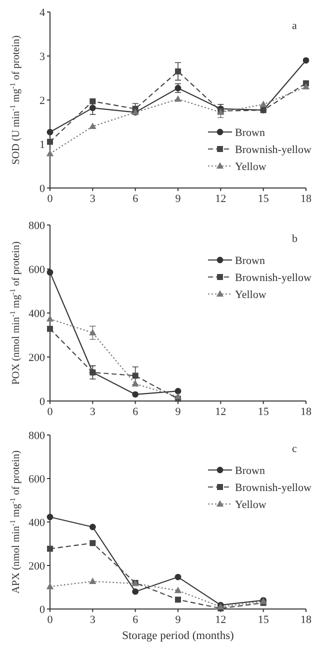  I want to click on annotation: b, so click(295, 239).